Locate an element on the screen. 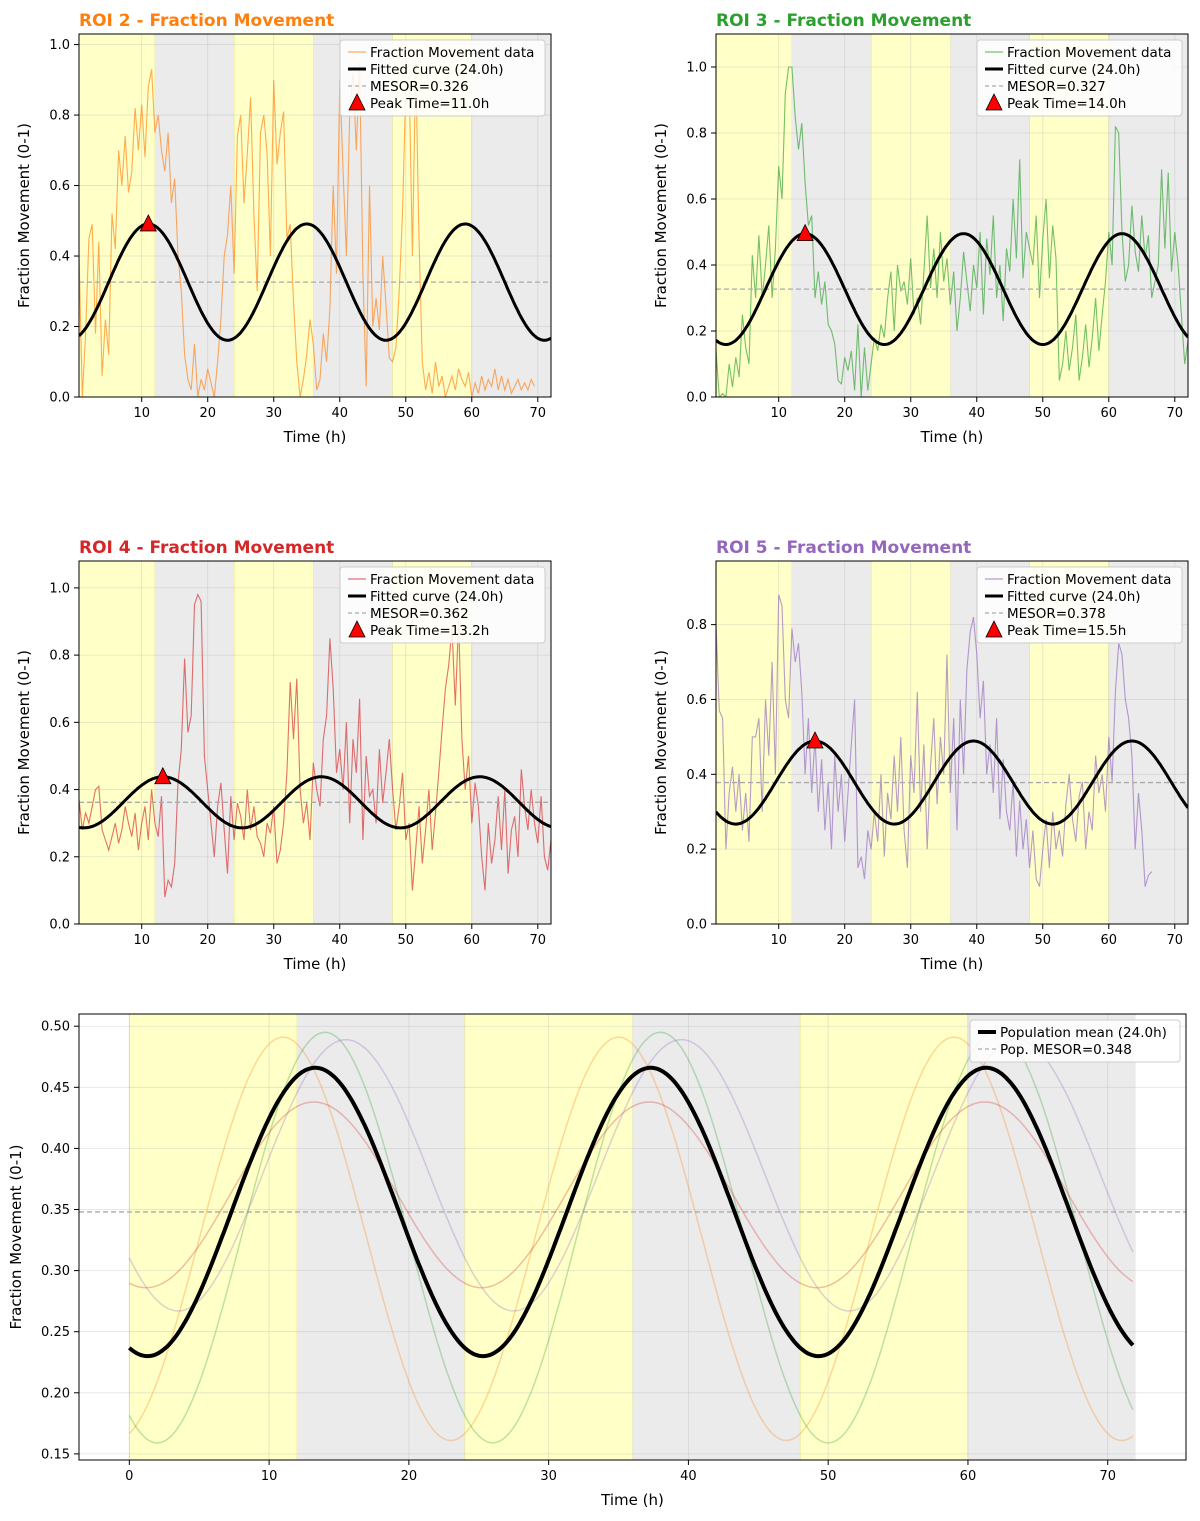 The image size is (1200, 1521). legend-label: MESOR=0.327 is located at coordinates (1056, 87).